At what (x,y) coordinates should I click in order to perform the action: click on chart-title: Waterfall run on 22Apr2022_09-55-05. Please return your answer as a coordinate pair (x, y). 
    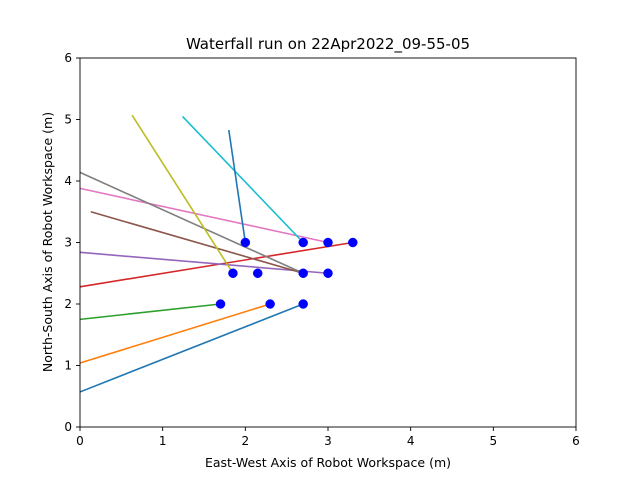
    Looking at the image, I should click on (328, 44).